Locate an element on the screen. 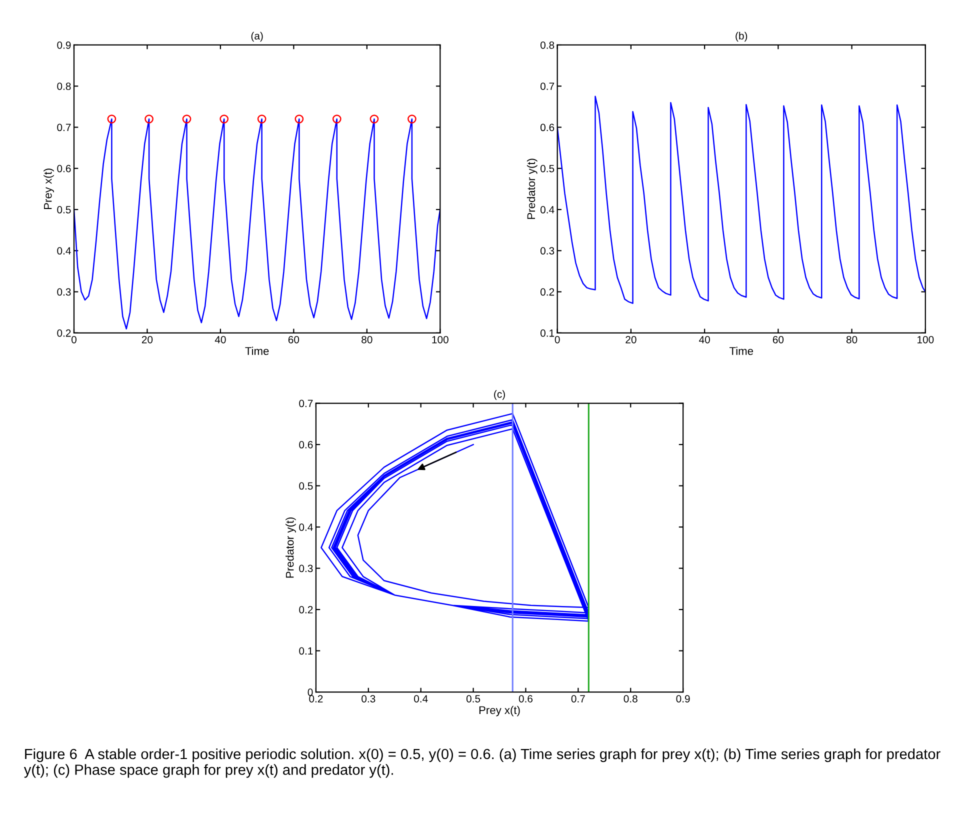 This screenshot has width=956, height=818. x-tick-label: 0.7 is located at coordinates (578, 698).